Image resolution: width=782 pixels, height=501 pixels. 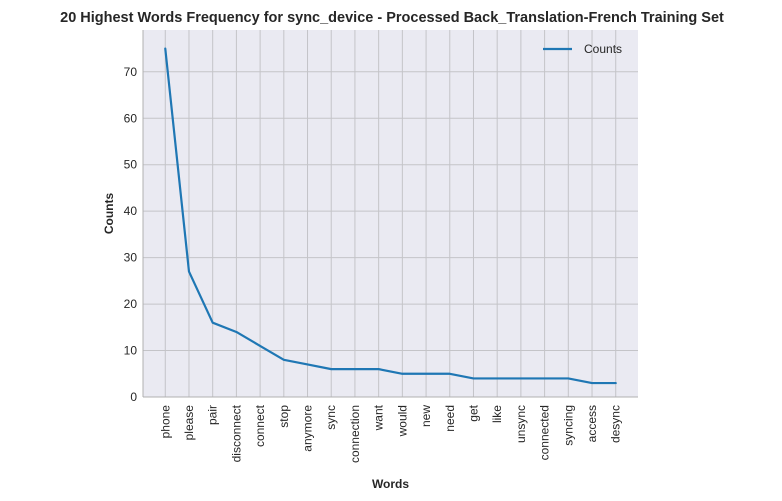 What do you see at coordinates (379, 417) in the screenshot?
I see `x-tick-label: want` at bounding box center [379, 417].